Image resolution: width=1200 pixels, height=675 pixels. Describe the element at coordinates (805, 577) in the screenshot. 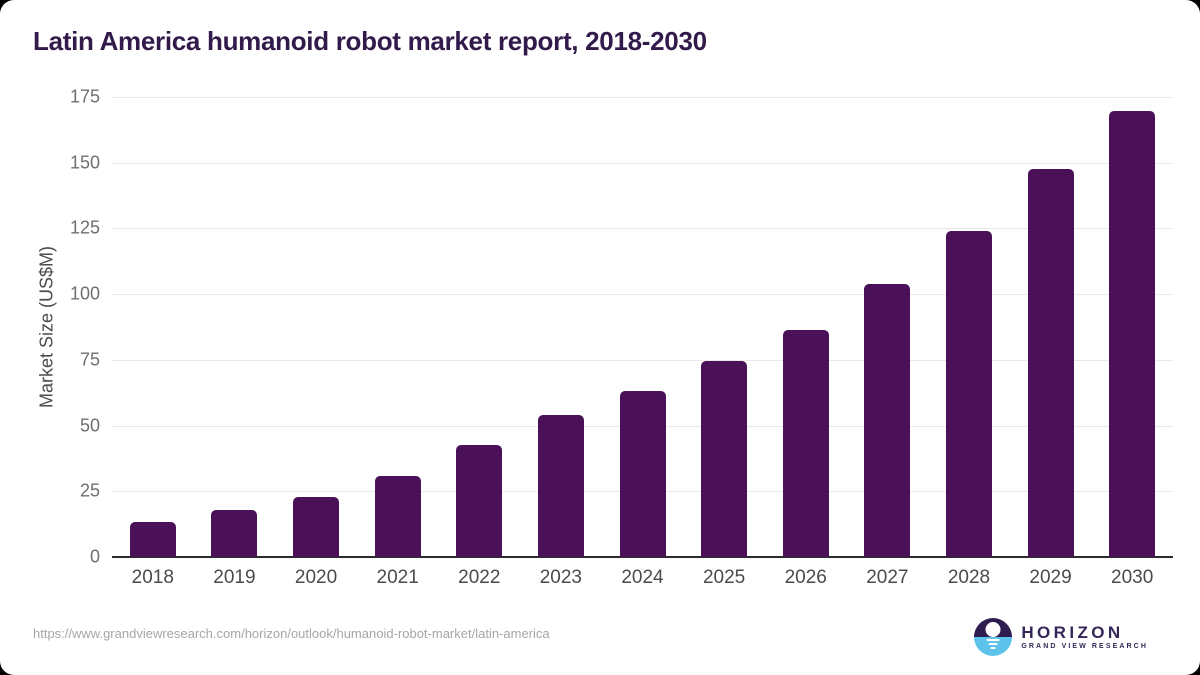

I see `x-tick-label-2026: 2026` at that location.